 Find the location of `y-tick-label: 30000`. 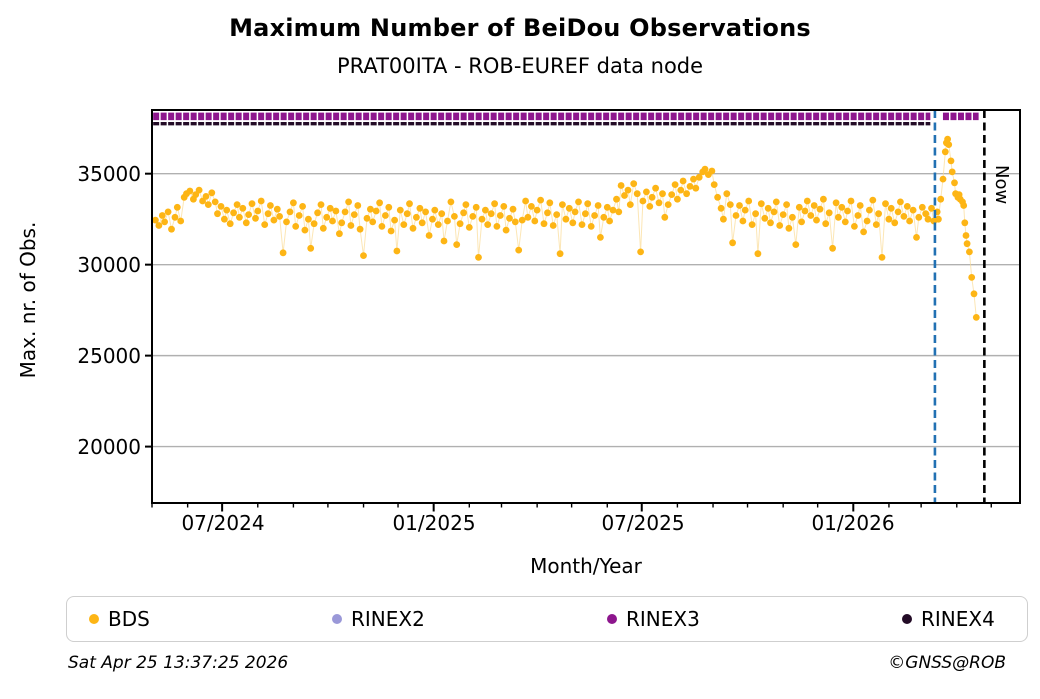

y-tick-label: 30000 is located at coordinates (109, 265).